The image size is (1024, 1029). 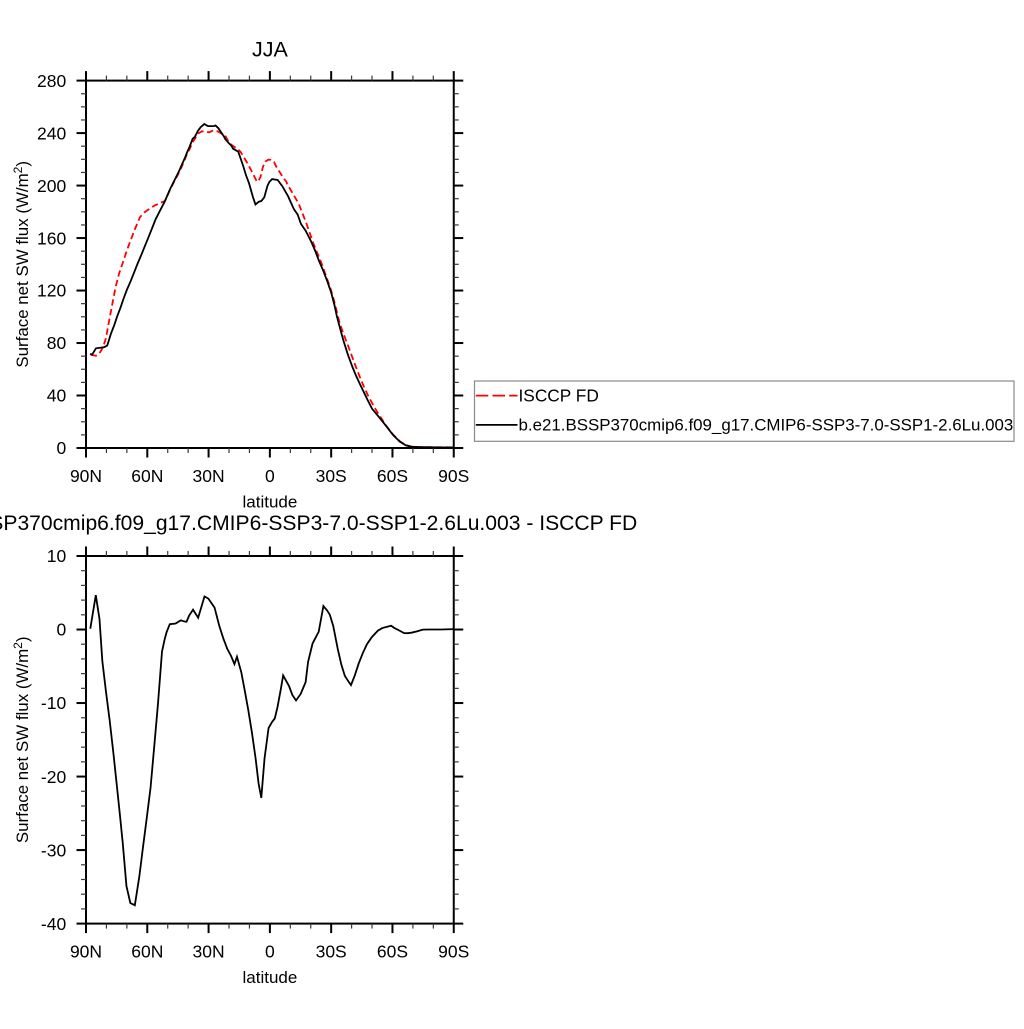 What do you see at coordinates (270, 50) in the screenshot?
I see `svg-text: JJA` at bounding box center [270, 50].